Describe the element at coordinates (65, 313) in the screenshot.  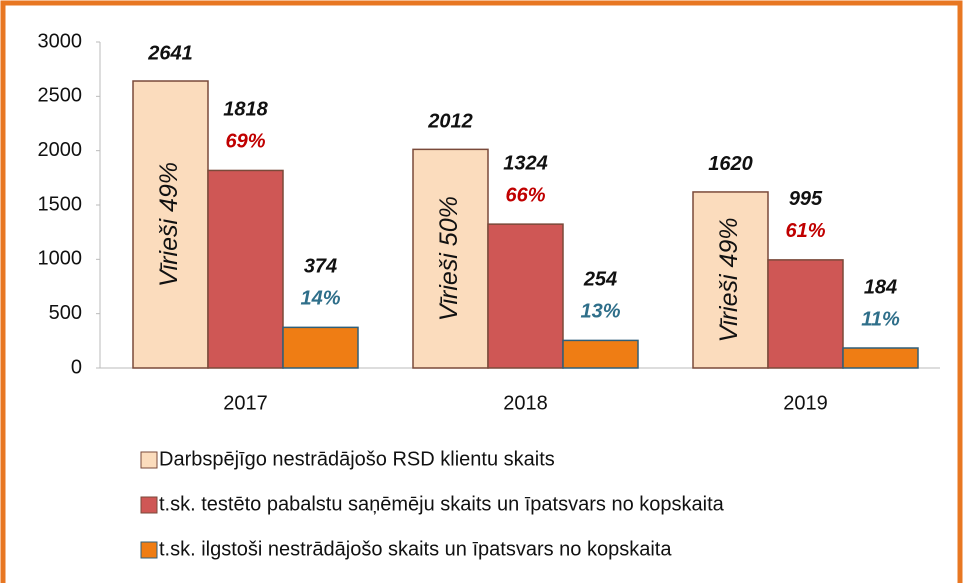
I see `y-tick-label: 500` at that location.